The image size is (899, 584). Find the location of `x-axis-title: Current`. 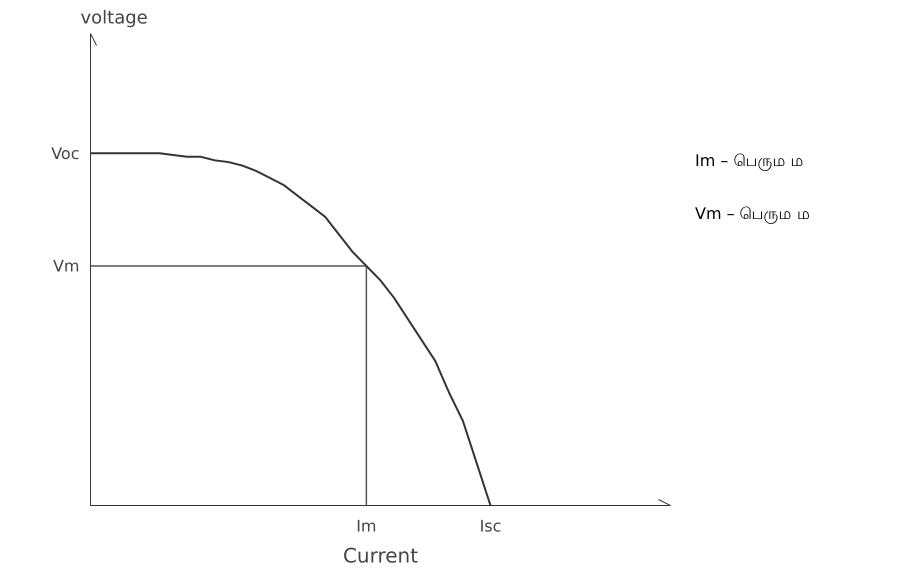

x-axis-title: Current is located at coordinates (380, 556).